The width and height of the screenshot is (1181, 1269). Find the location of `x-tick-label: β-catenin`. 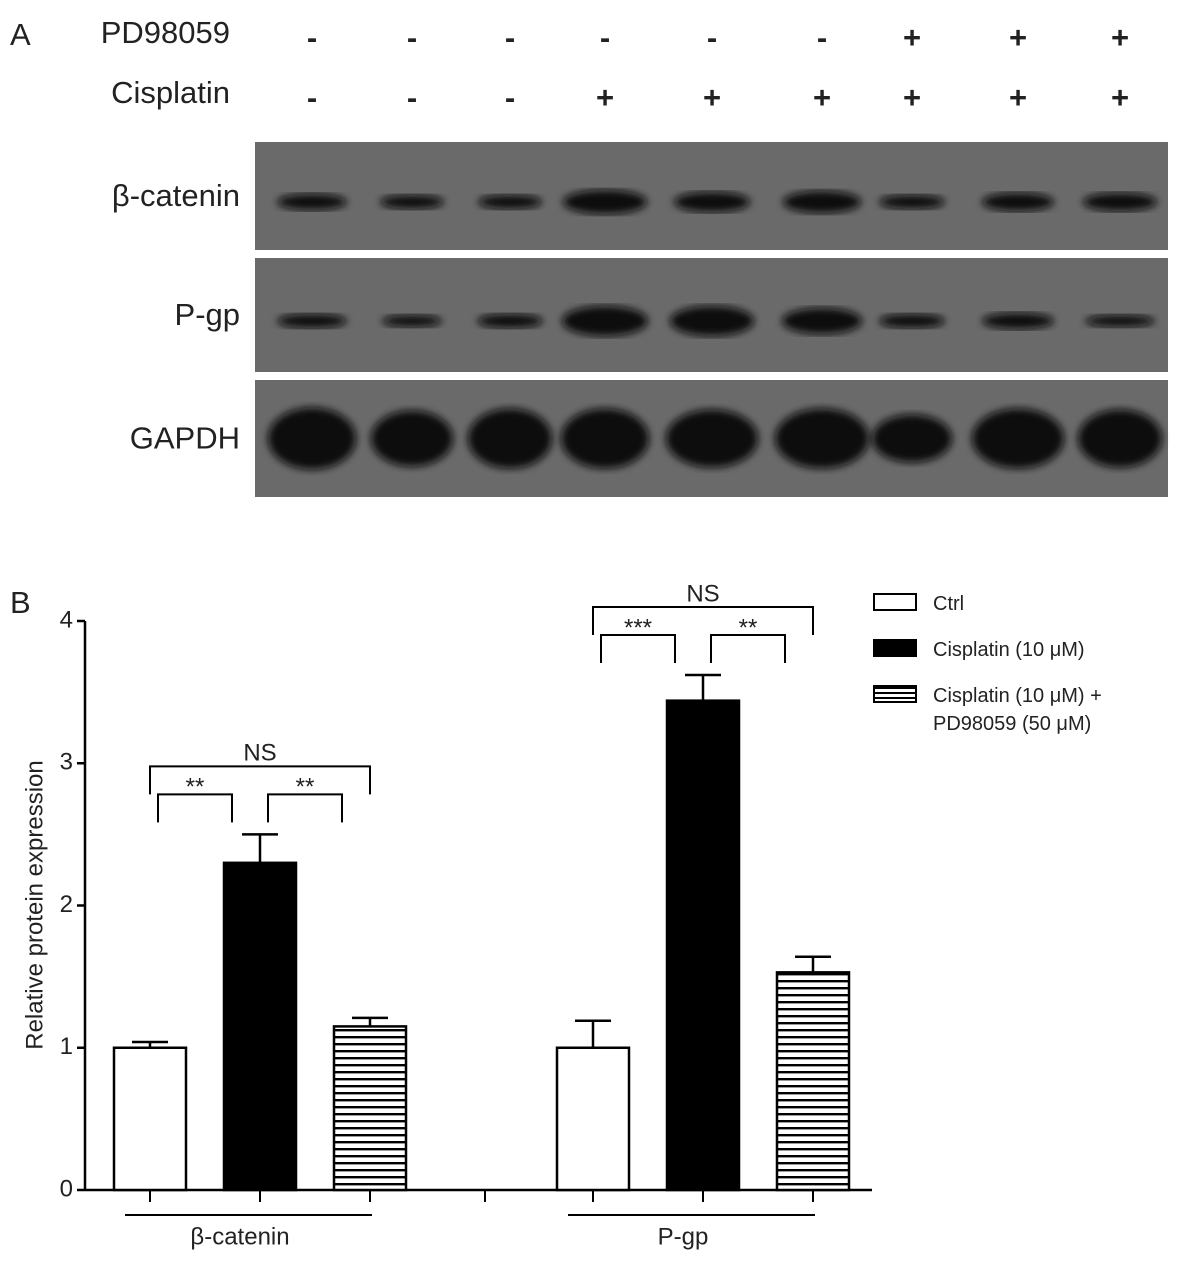

x-tick-label: β-catenin is located at coordinates (239, 1236).